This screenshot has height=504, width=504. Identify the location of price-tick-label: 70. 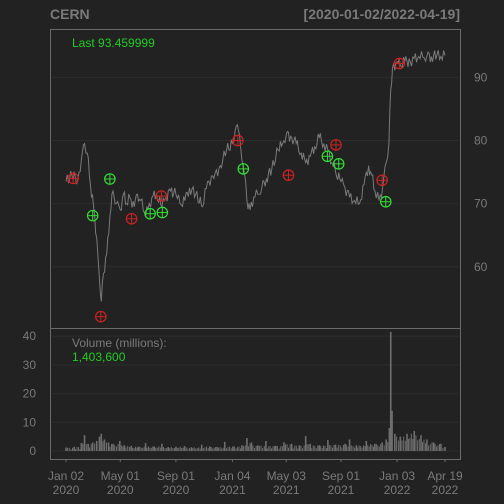
(481, 204).